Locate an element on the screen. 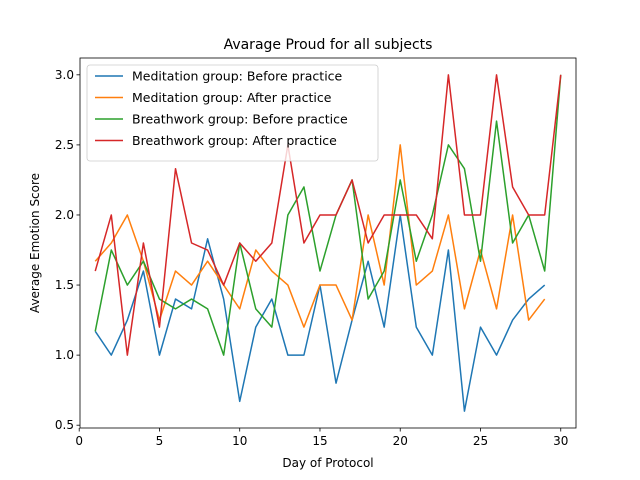 The width and height of the screenshot is (640, 480). legend-label-4: Breathwork group: After practice is located at coordinates (234, 140).